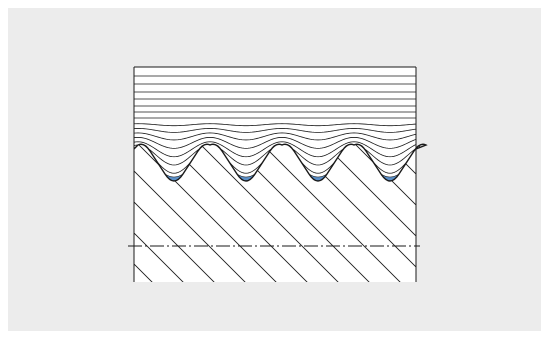 Image resolution: width=549 pixels, height=338 pixels. Describe the element at coordinates (280, 162) in the screenshot. I see `thread-profile` at that location.